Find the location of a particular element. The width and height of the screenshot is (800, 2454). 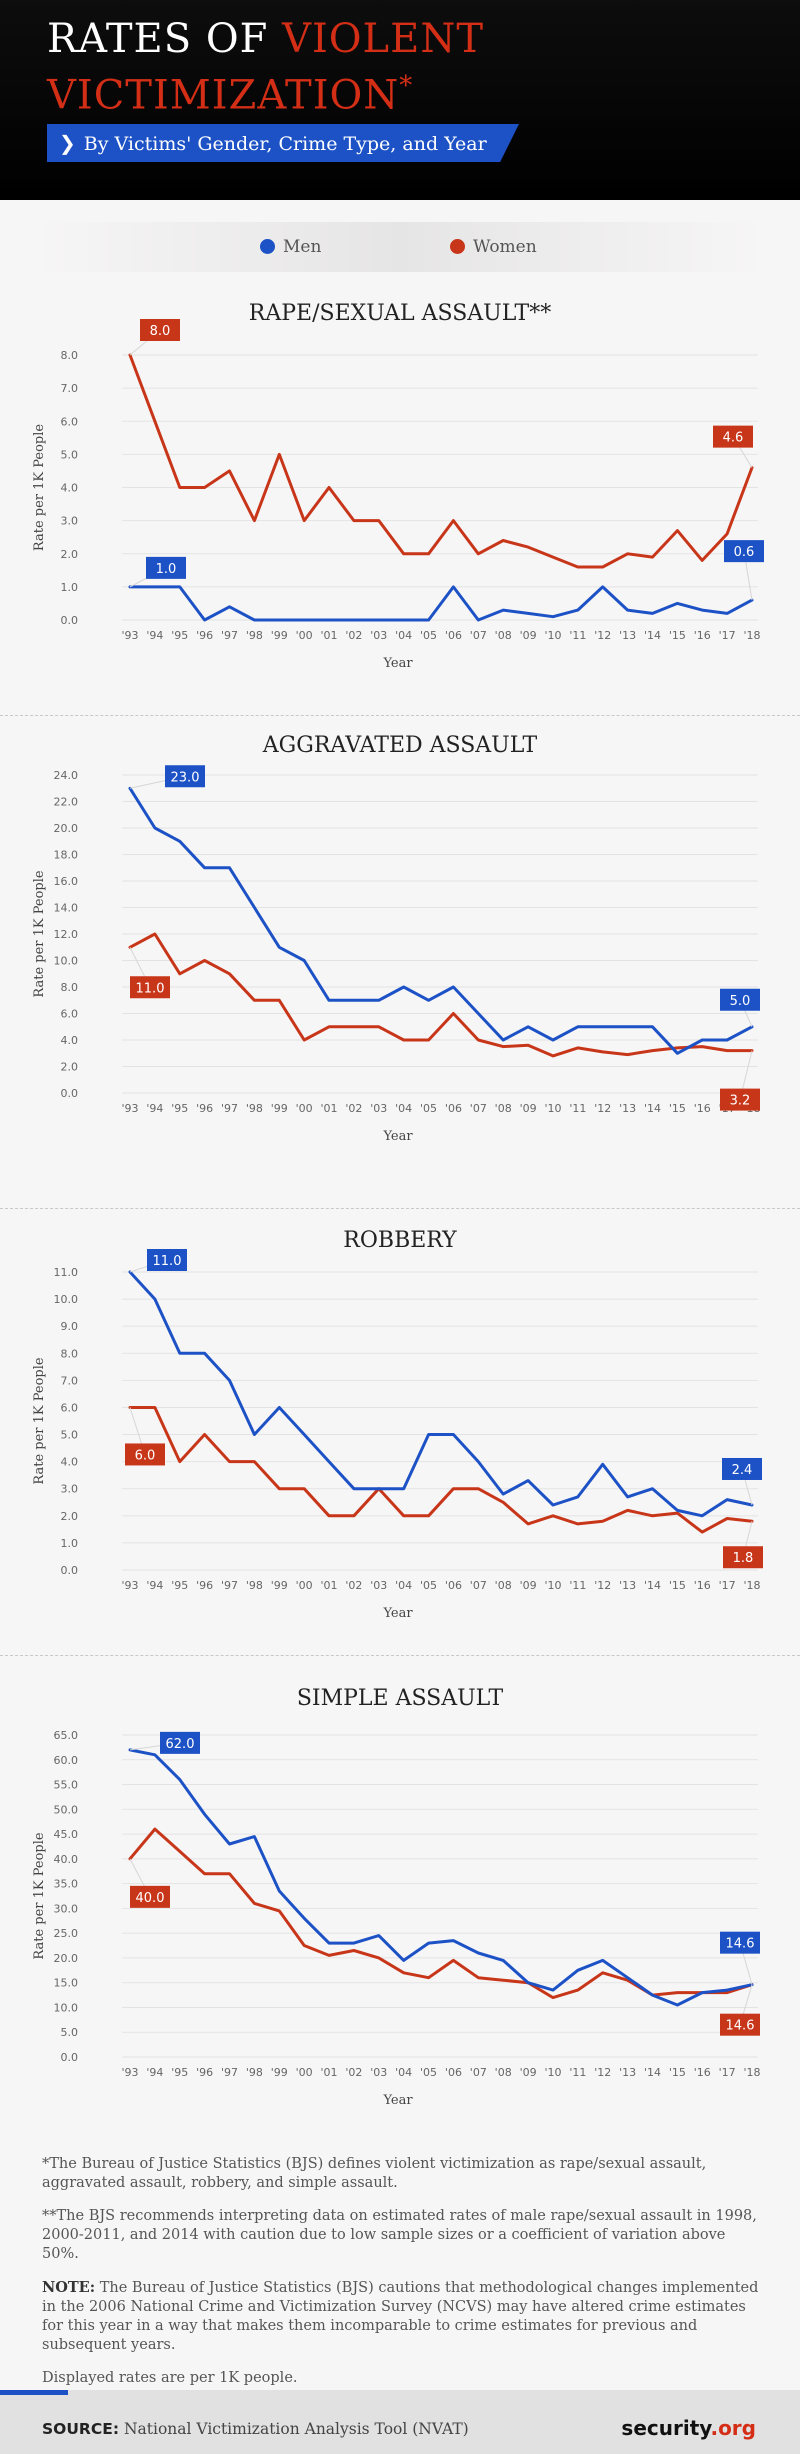

data-label: 0.6 is located at coordinates (744, 552).